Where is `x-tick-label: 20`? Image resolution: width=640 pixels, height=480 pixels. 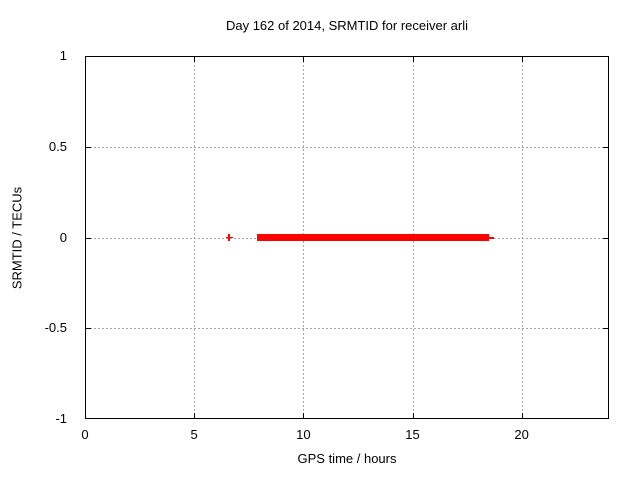
x-tick-label: 20 is located at coordinates (521, 434).